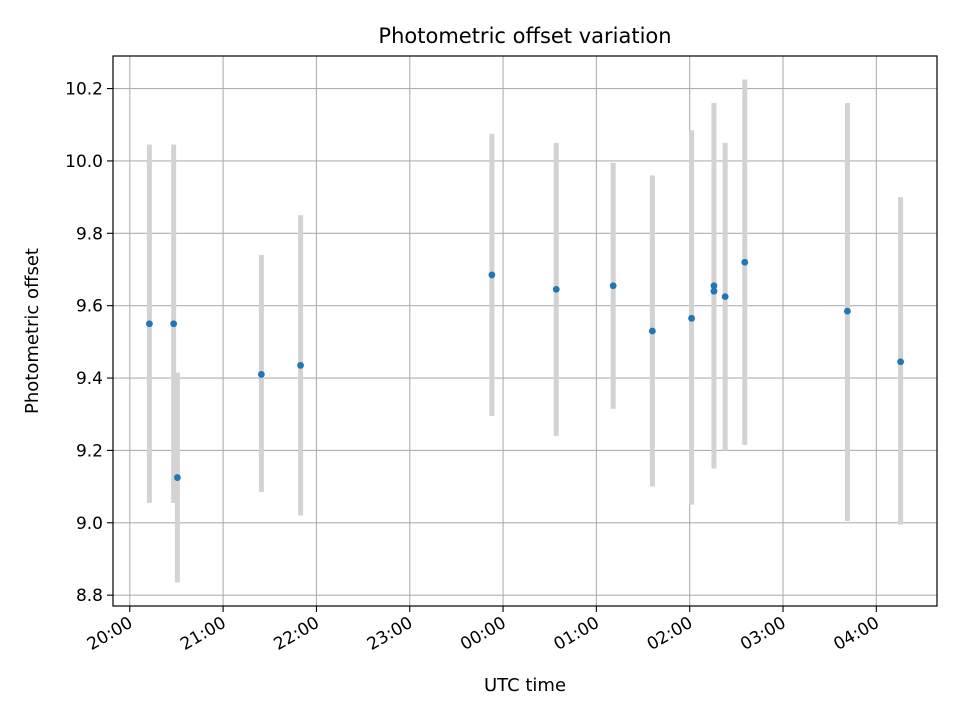  Describe the element at coordinates (32, 331) in the screenshot. I see `y-axis-label: Photometric offset` at that location.